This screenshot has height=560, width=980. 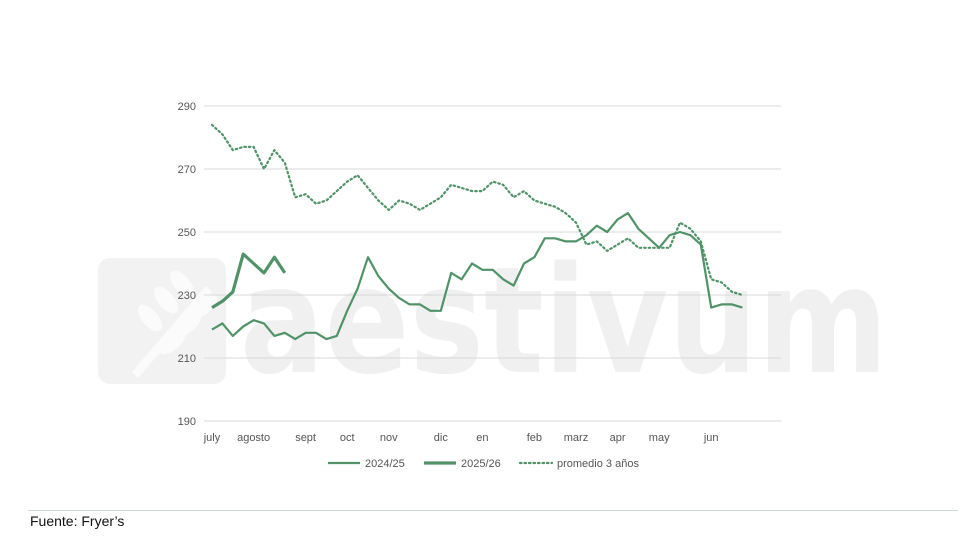 What do you see at coordinates (711, 438) in the screenshot?
I see `x-tick-label: jun` at bounding box center [711, 438].